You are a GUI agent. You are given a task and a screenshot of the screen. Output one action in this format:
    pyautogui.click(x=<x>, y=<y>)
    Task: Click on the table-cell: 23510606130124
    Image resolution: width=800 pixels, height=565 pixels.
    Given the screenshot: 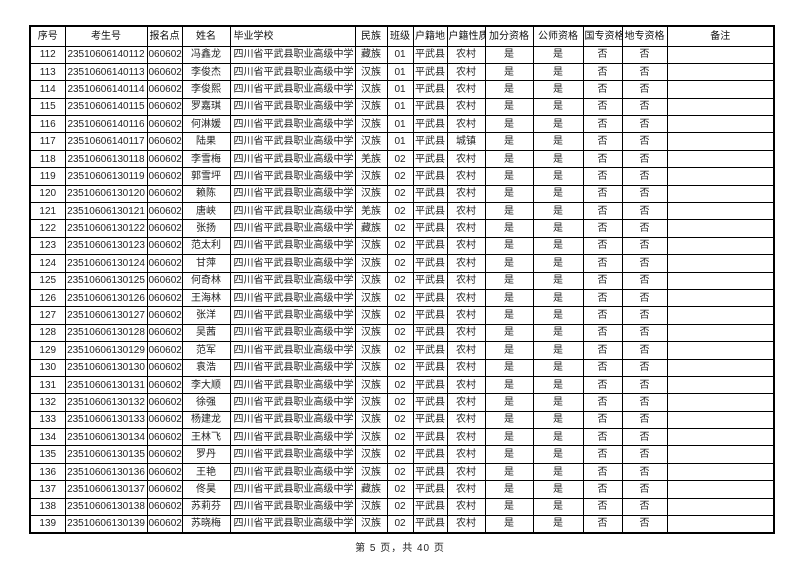 What is the action you would take?
    pyautogui.click(x=106, y=263)
    